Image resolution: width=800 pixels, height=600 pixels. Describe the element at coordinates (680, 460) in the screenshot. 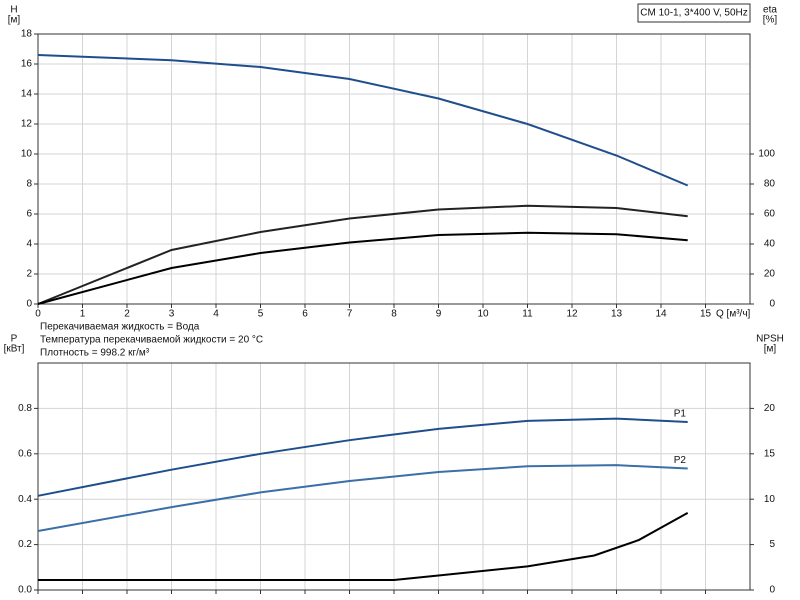

I see `series-label: P2` at that location.